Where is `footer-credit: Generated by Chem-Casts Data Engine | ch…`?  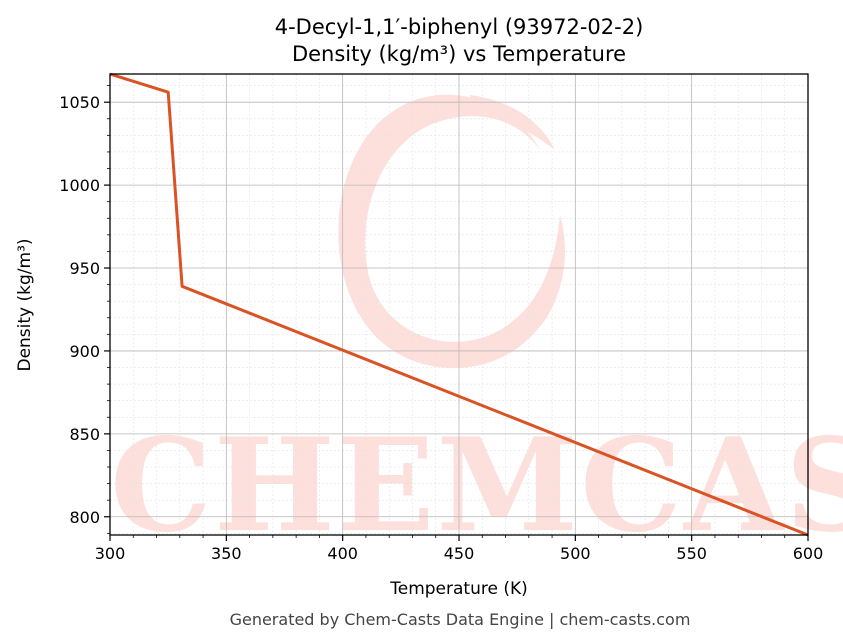 footer-credit: Generated by Chem-Casts Data Engine | ch… is located at coordinates (460, 619).